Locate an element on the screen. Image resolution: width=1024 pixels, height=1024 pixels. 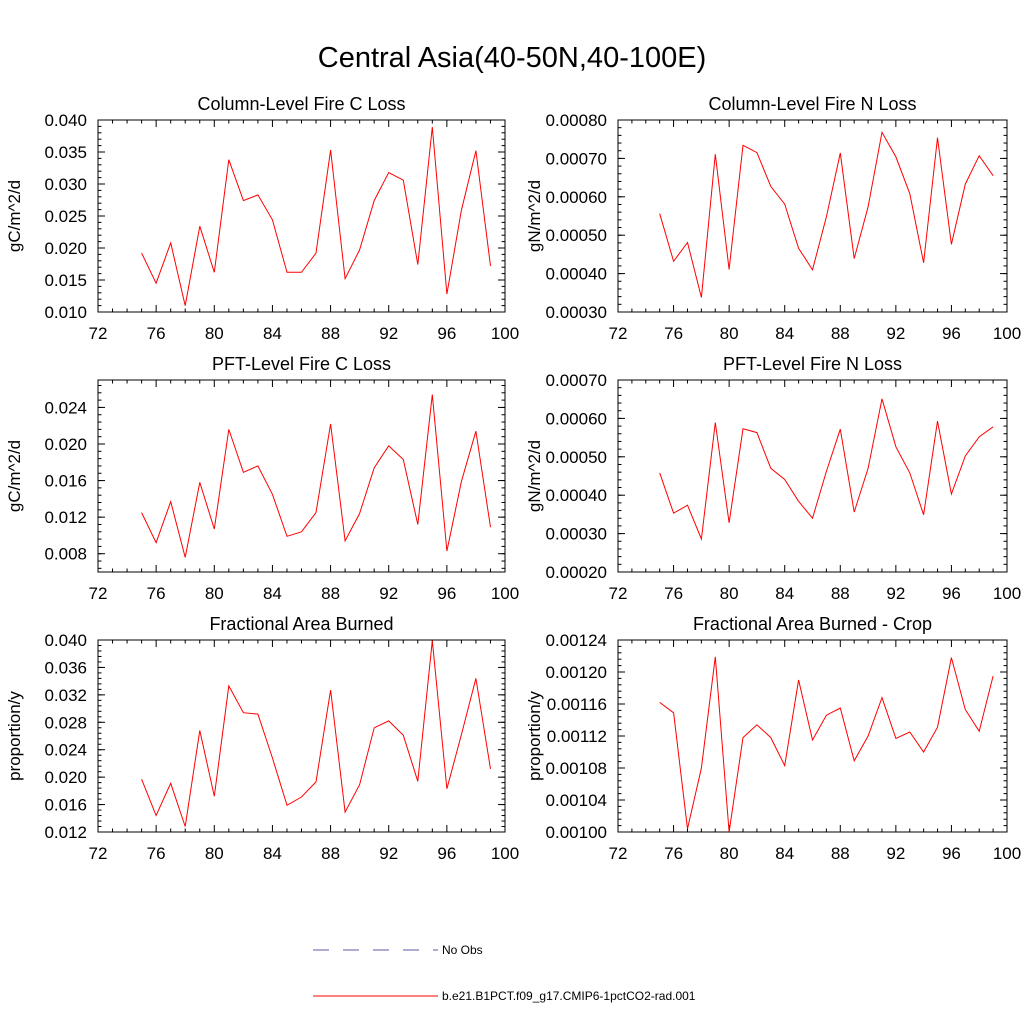
y-tick-label: 0.00112 is located at coordinates (577, 736).